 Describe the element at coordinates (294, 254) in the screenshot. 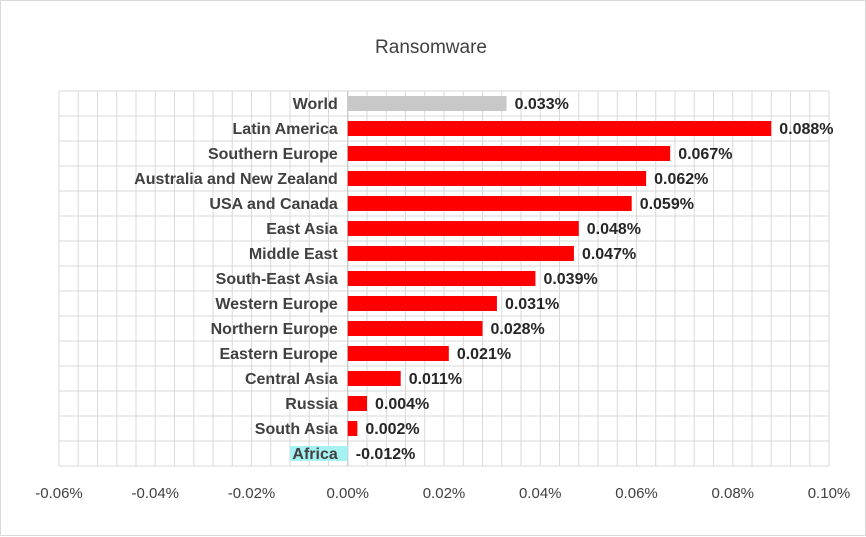

I see `category-label: Middle East` at that location.